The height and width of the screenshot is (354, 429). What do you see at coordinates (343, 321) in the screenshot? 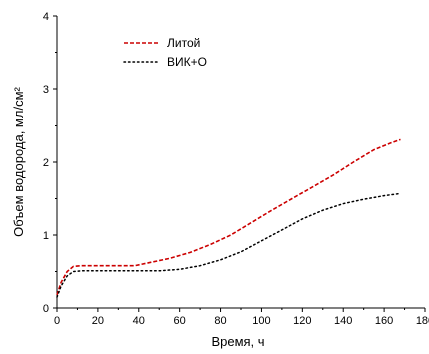
I see `x-tick-label: 140` at bounding box center [343, 321].